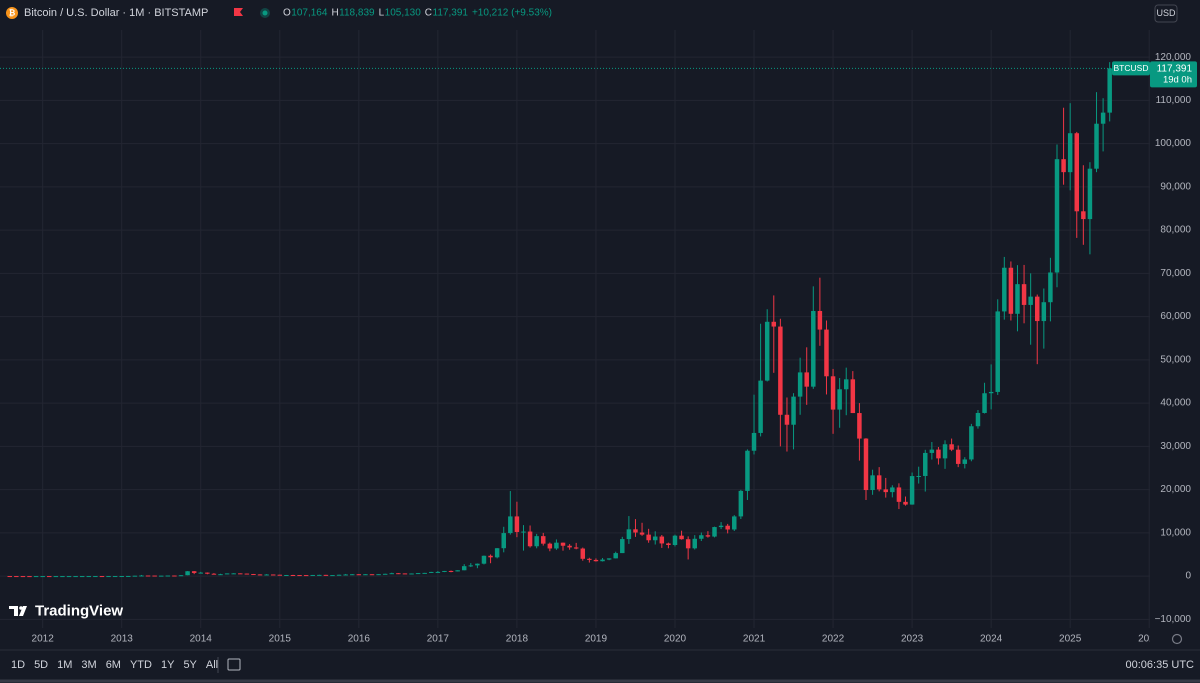  Describe the element at coordinates (238, 12) in the screenshot. I see `flag-icon` at that location.